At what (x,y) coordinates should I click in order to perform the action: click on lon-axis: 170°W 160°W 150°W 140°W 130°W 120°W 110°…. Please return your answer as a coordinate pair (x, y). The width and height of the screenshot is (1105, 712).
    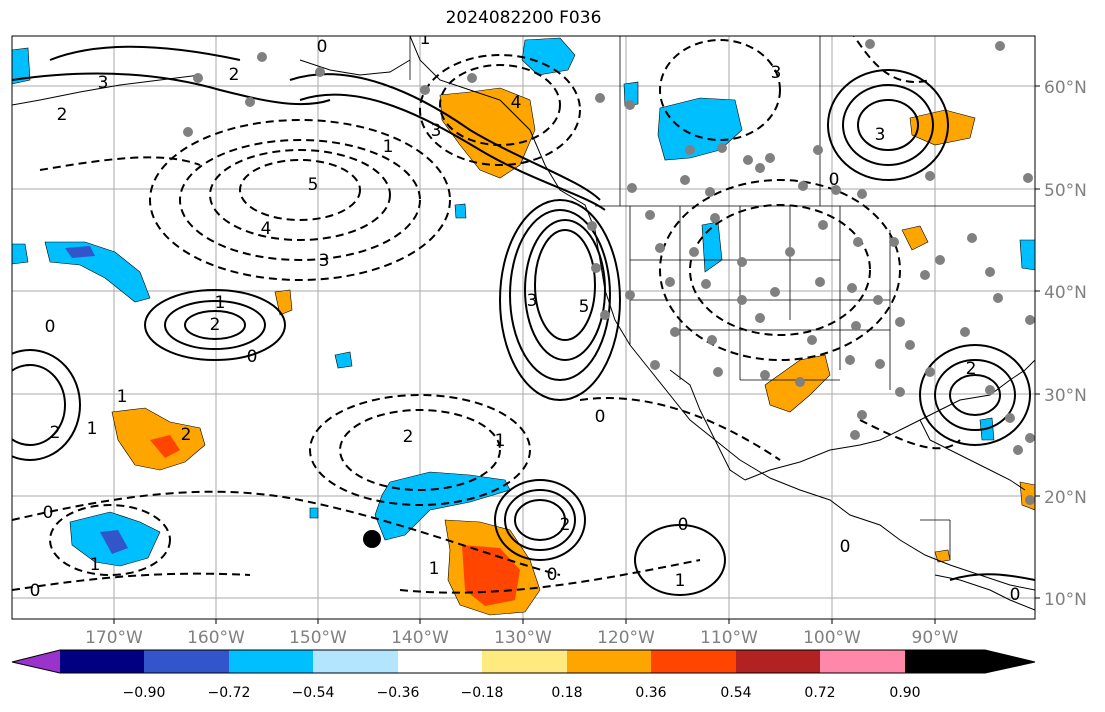
    Looking at the image, I should click on (522, 633).